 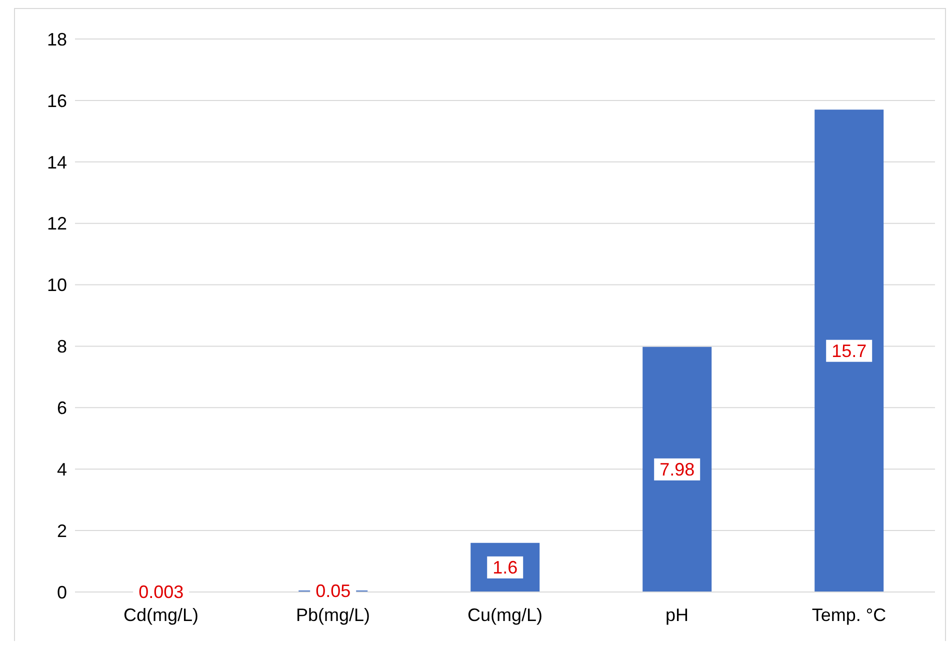 I want to click on y-tick-label: 6, so click(x=61, y=408).